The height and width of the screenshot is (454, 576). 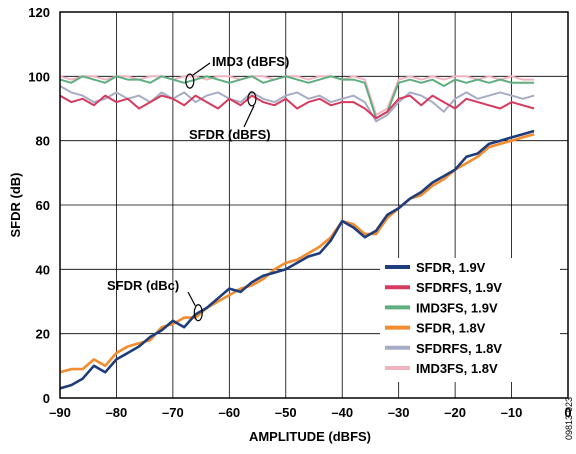 I want to click on x-tick-label: –80, so click(x=117, y=412).